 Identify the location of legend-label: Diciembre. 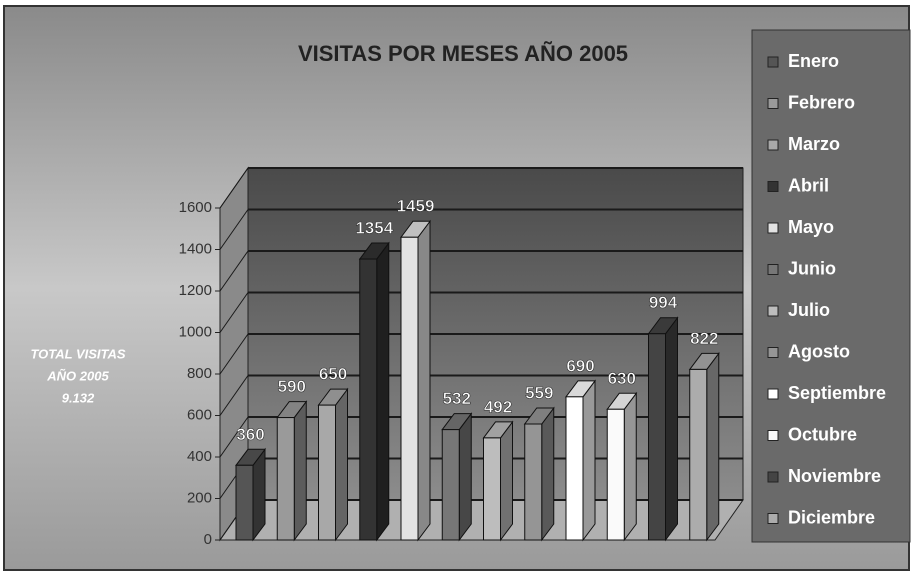
(831, 517).